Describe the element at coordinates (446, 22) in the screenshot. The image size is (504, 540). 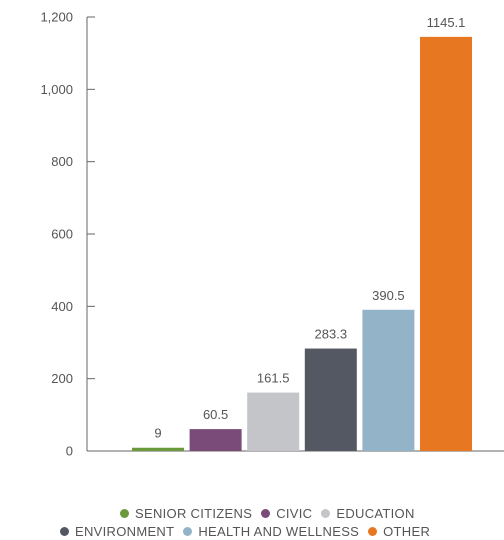
I see `data-label: 1145.1` at that location.